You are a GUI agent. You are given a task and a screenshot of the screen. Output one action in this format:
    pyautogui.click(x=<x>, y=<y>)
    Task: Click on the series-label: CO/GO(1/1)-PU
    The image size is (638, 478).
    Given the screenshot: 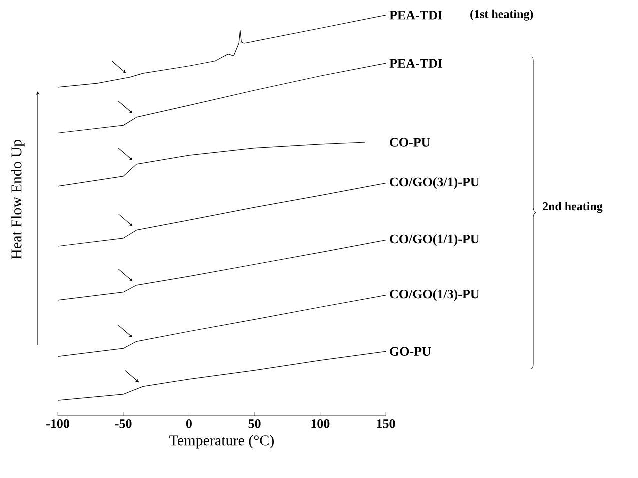 What is the action you would take?
    pyautogui.click(x=435, y=240)
    